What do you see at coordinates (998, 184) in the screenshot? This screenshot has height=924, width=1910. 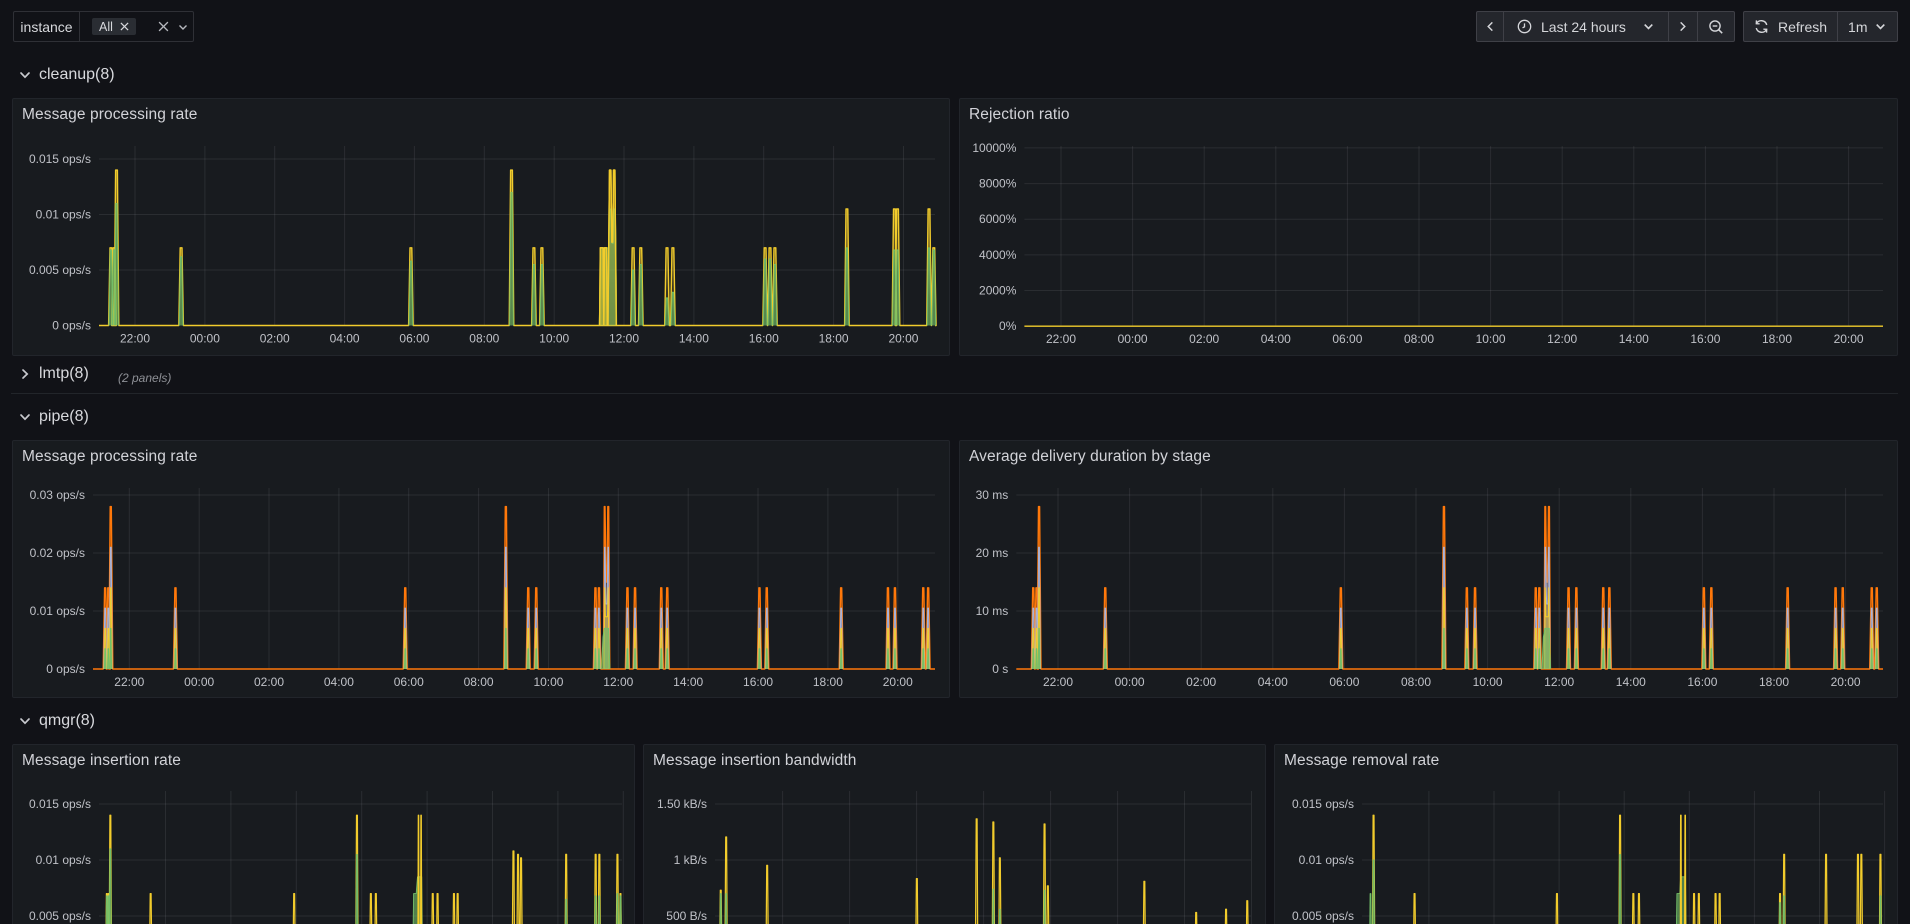 I see `svg-text: 8000%` at bounding box center [998, 184].